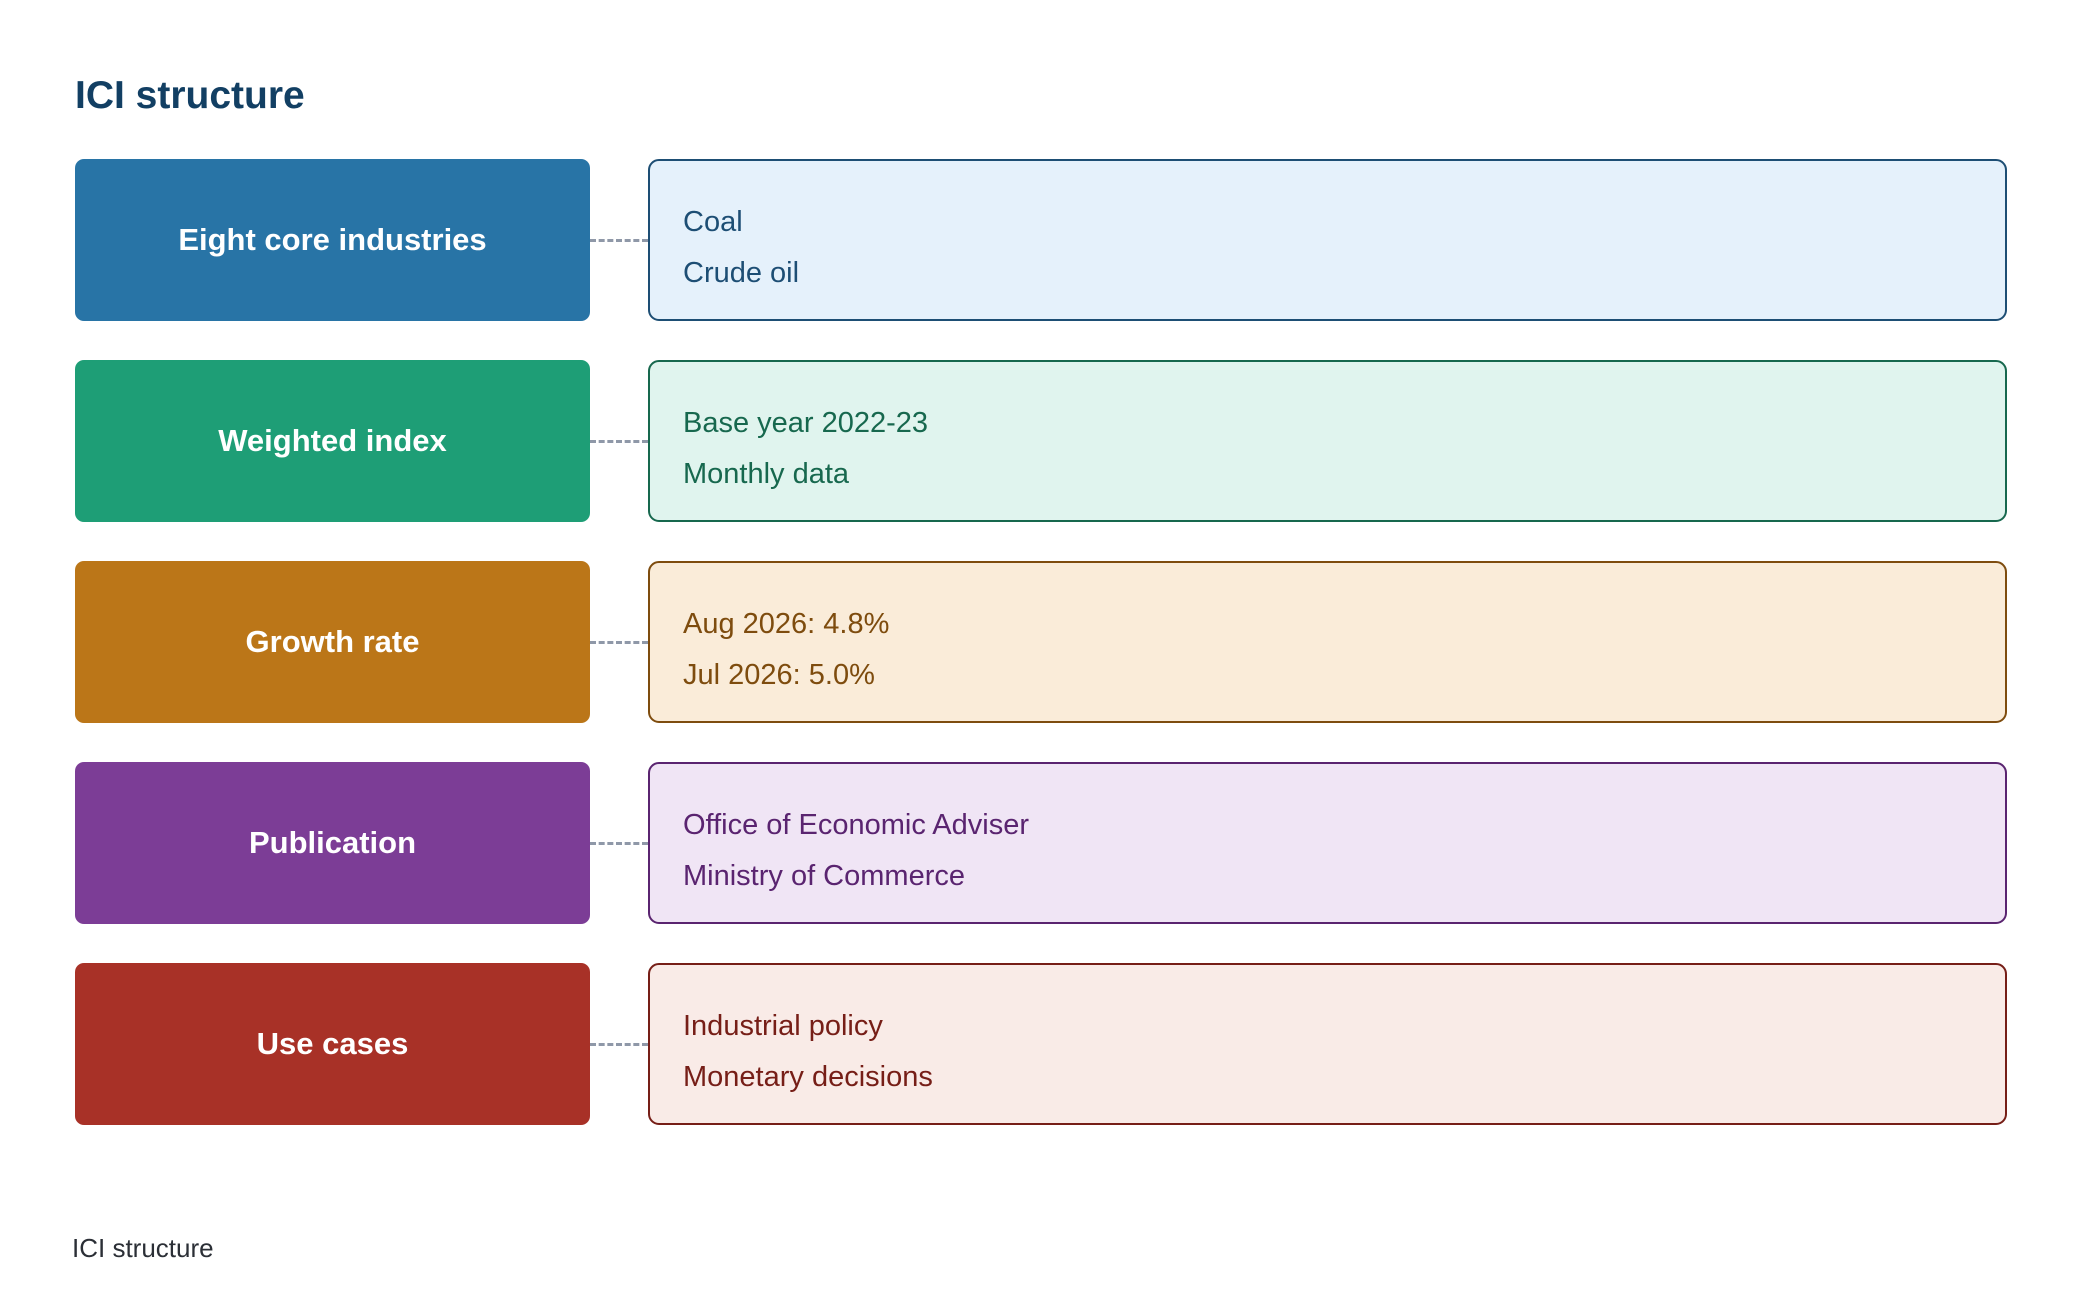 This screenshot has height=1308, width=2080. I want to click on category-box: Publication, so click(332, 843).